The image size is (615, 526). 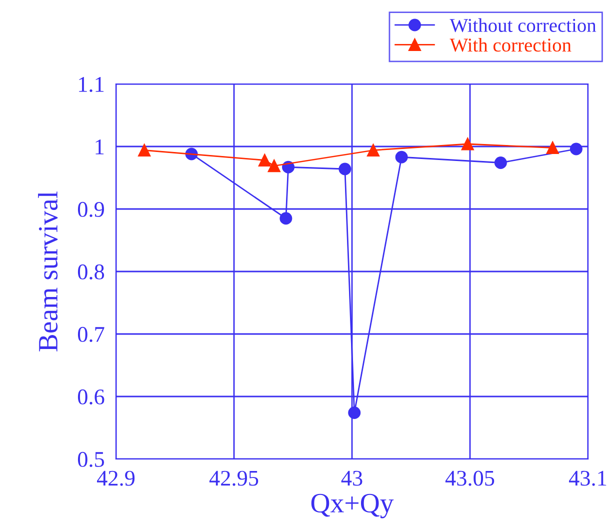 I want to click on y-tick-label: 0.7, so click(x=91, y=334).